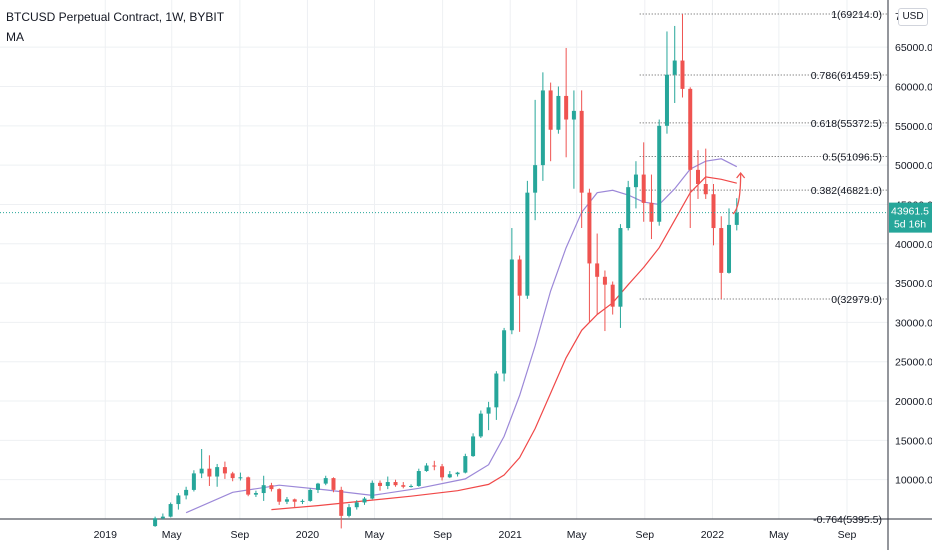 The image size is (932, 550). What do you see at coordinates (847, 520) in the screenshot?
I see `fib-level-label-cut: -0.764(5395.5)` at bounding box center [847, 520].